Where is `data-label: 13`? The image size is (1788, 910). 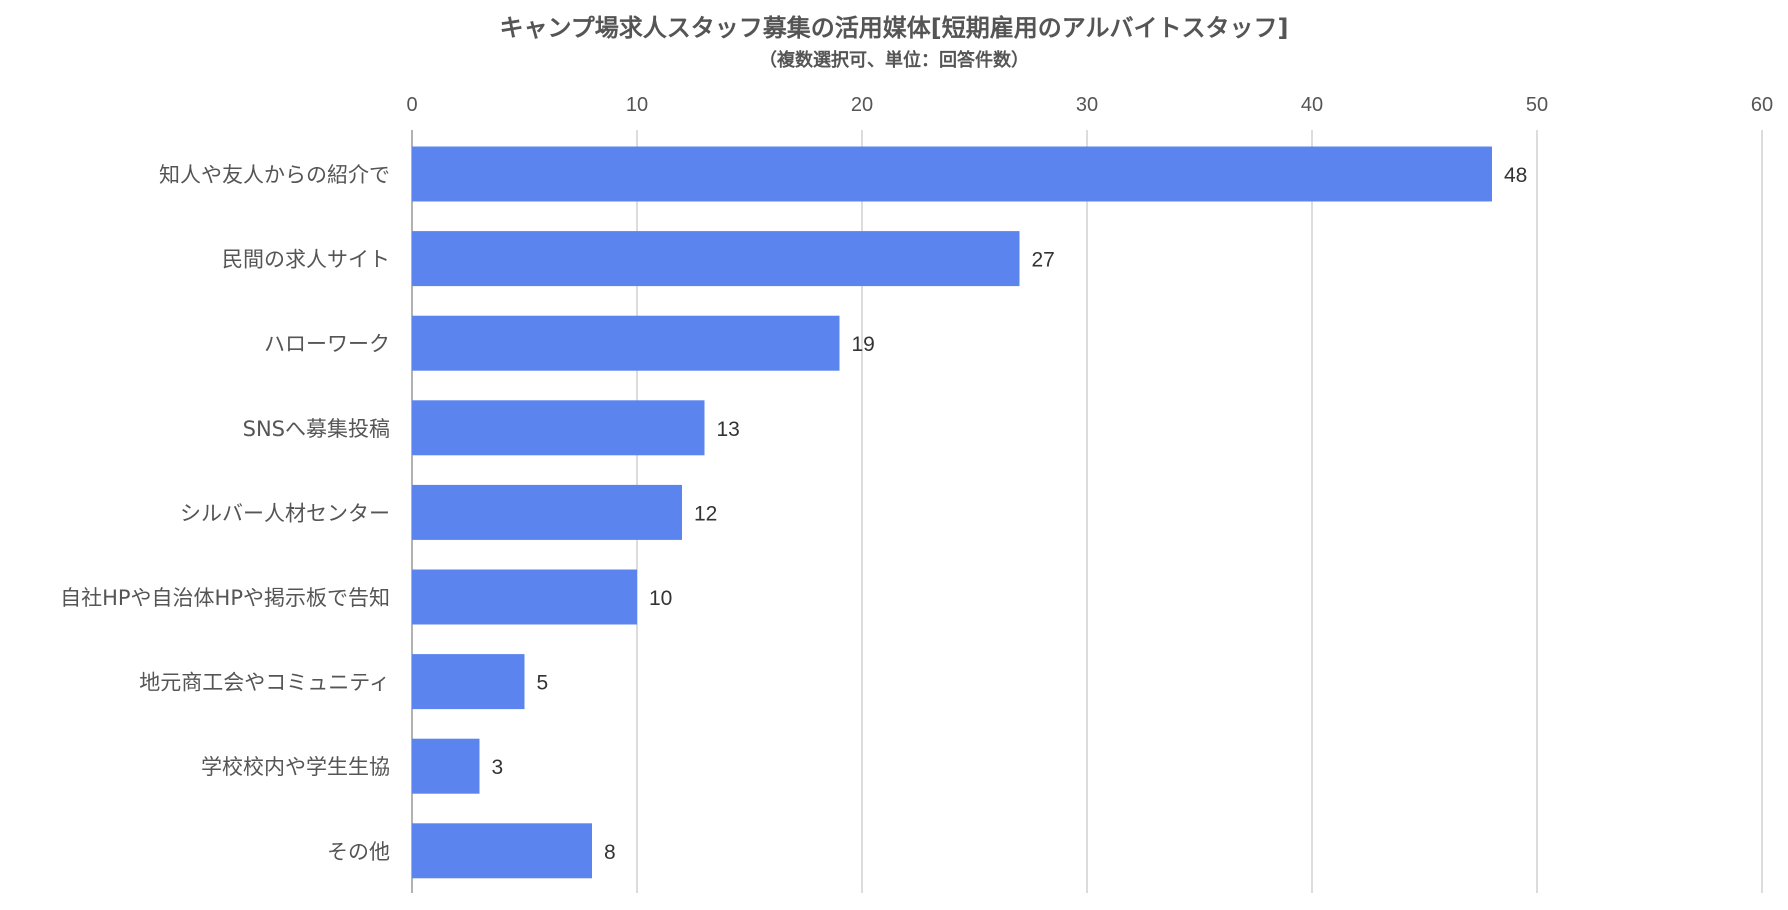 data-label: 13 is located at coordinates (728, 429).